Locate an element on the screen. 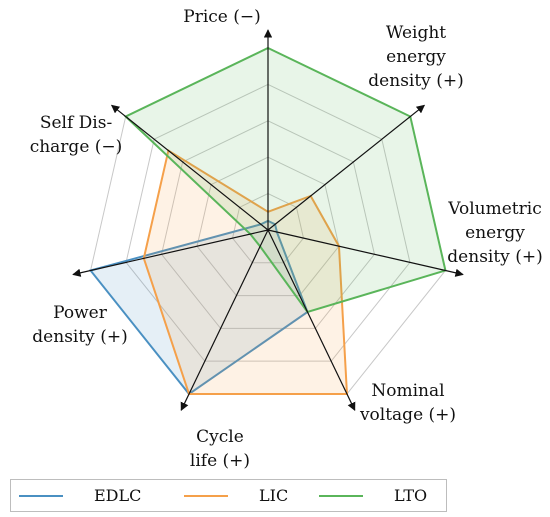 The image size is (550, 517). legend-item-edlc: EDLC is located at coordinates (80, 495).